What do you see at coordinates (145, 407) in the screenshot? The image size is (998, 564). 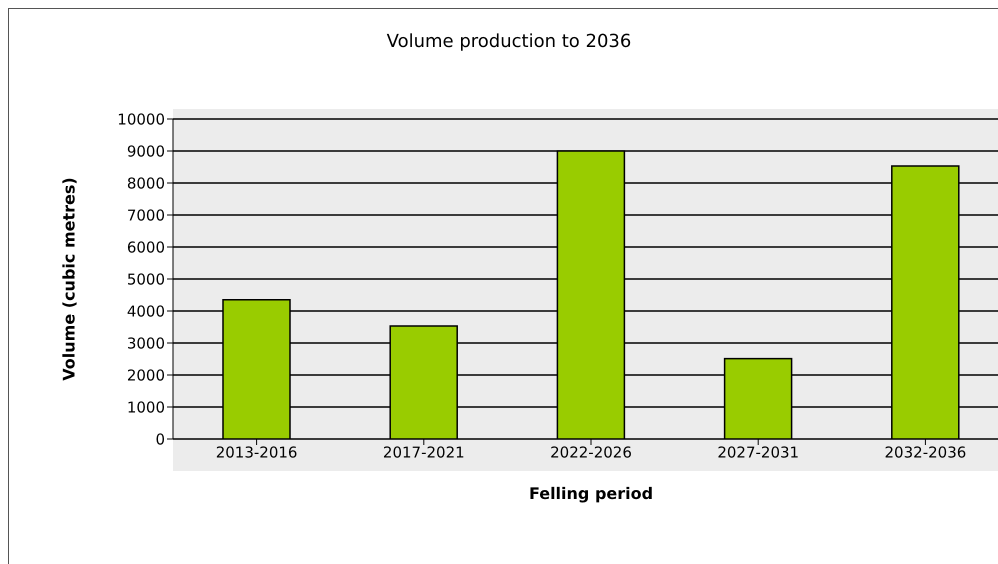 I see `y-tick-label: 1000` at bounding box center [145, 407].